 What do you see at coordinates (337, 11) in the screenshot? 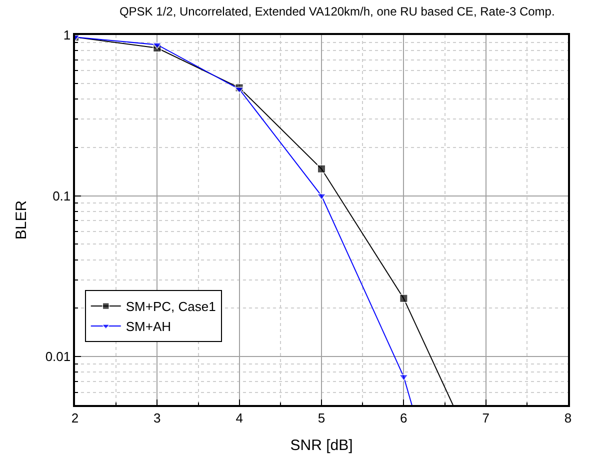
I see `chart-title: QPSK 1/2, Uncorrelated, Extended VA120km/h, one RU based CE, Rate-3 Comp.` at bounding box center [337, 11].